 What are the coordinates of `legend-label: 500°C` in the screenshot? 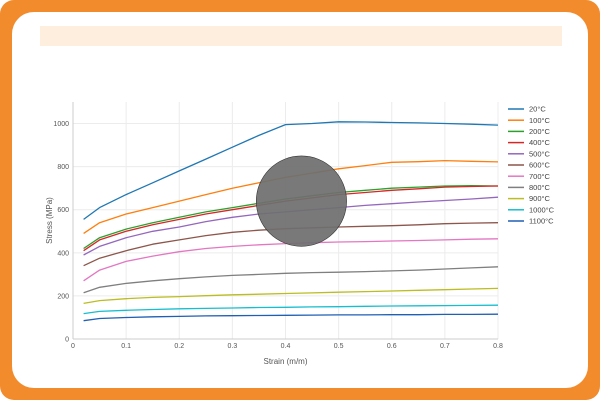 It's located at (540, 153).